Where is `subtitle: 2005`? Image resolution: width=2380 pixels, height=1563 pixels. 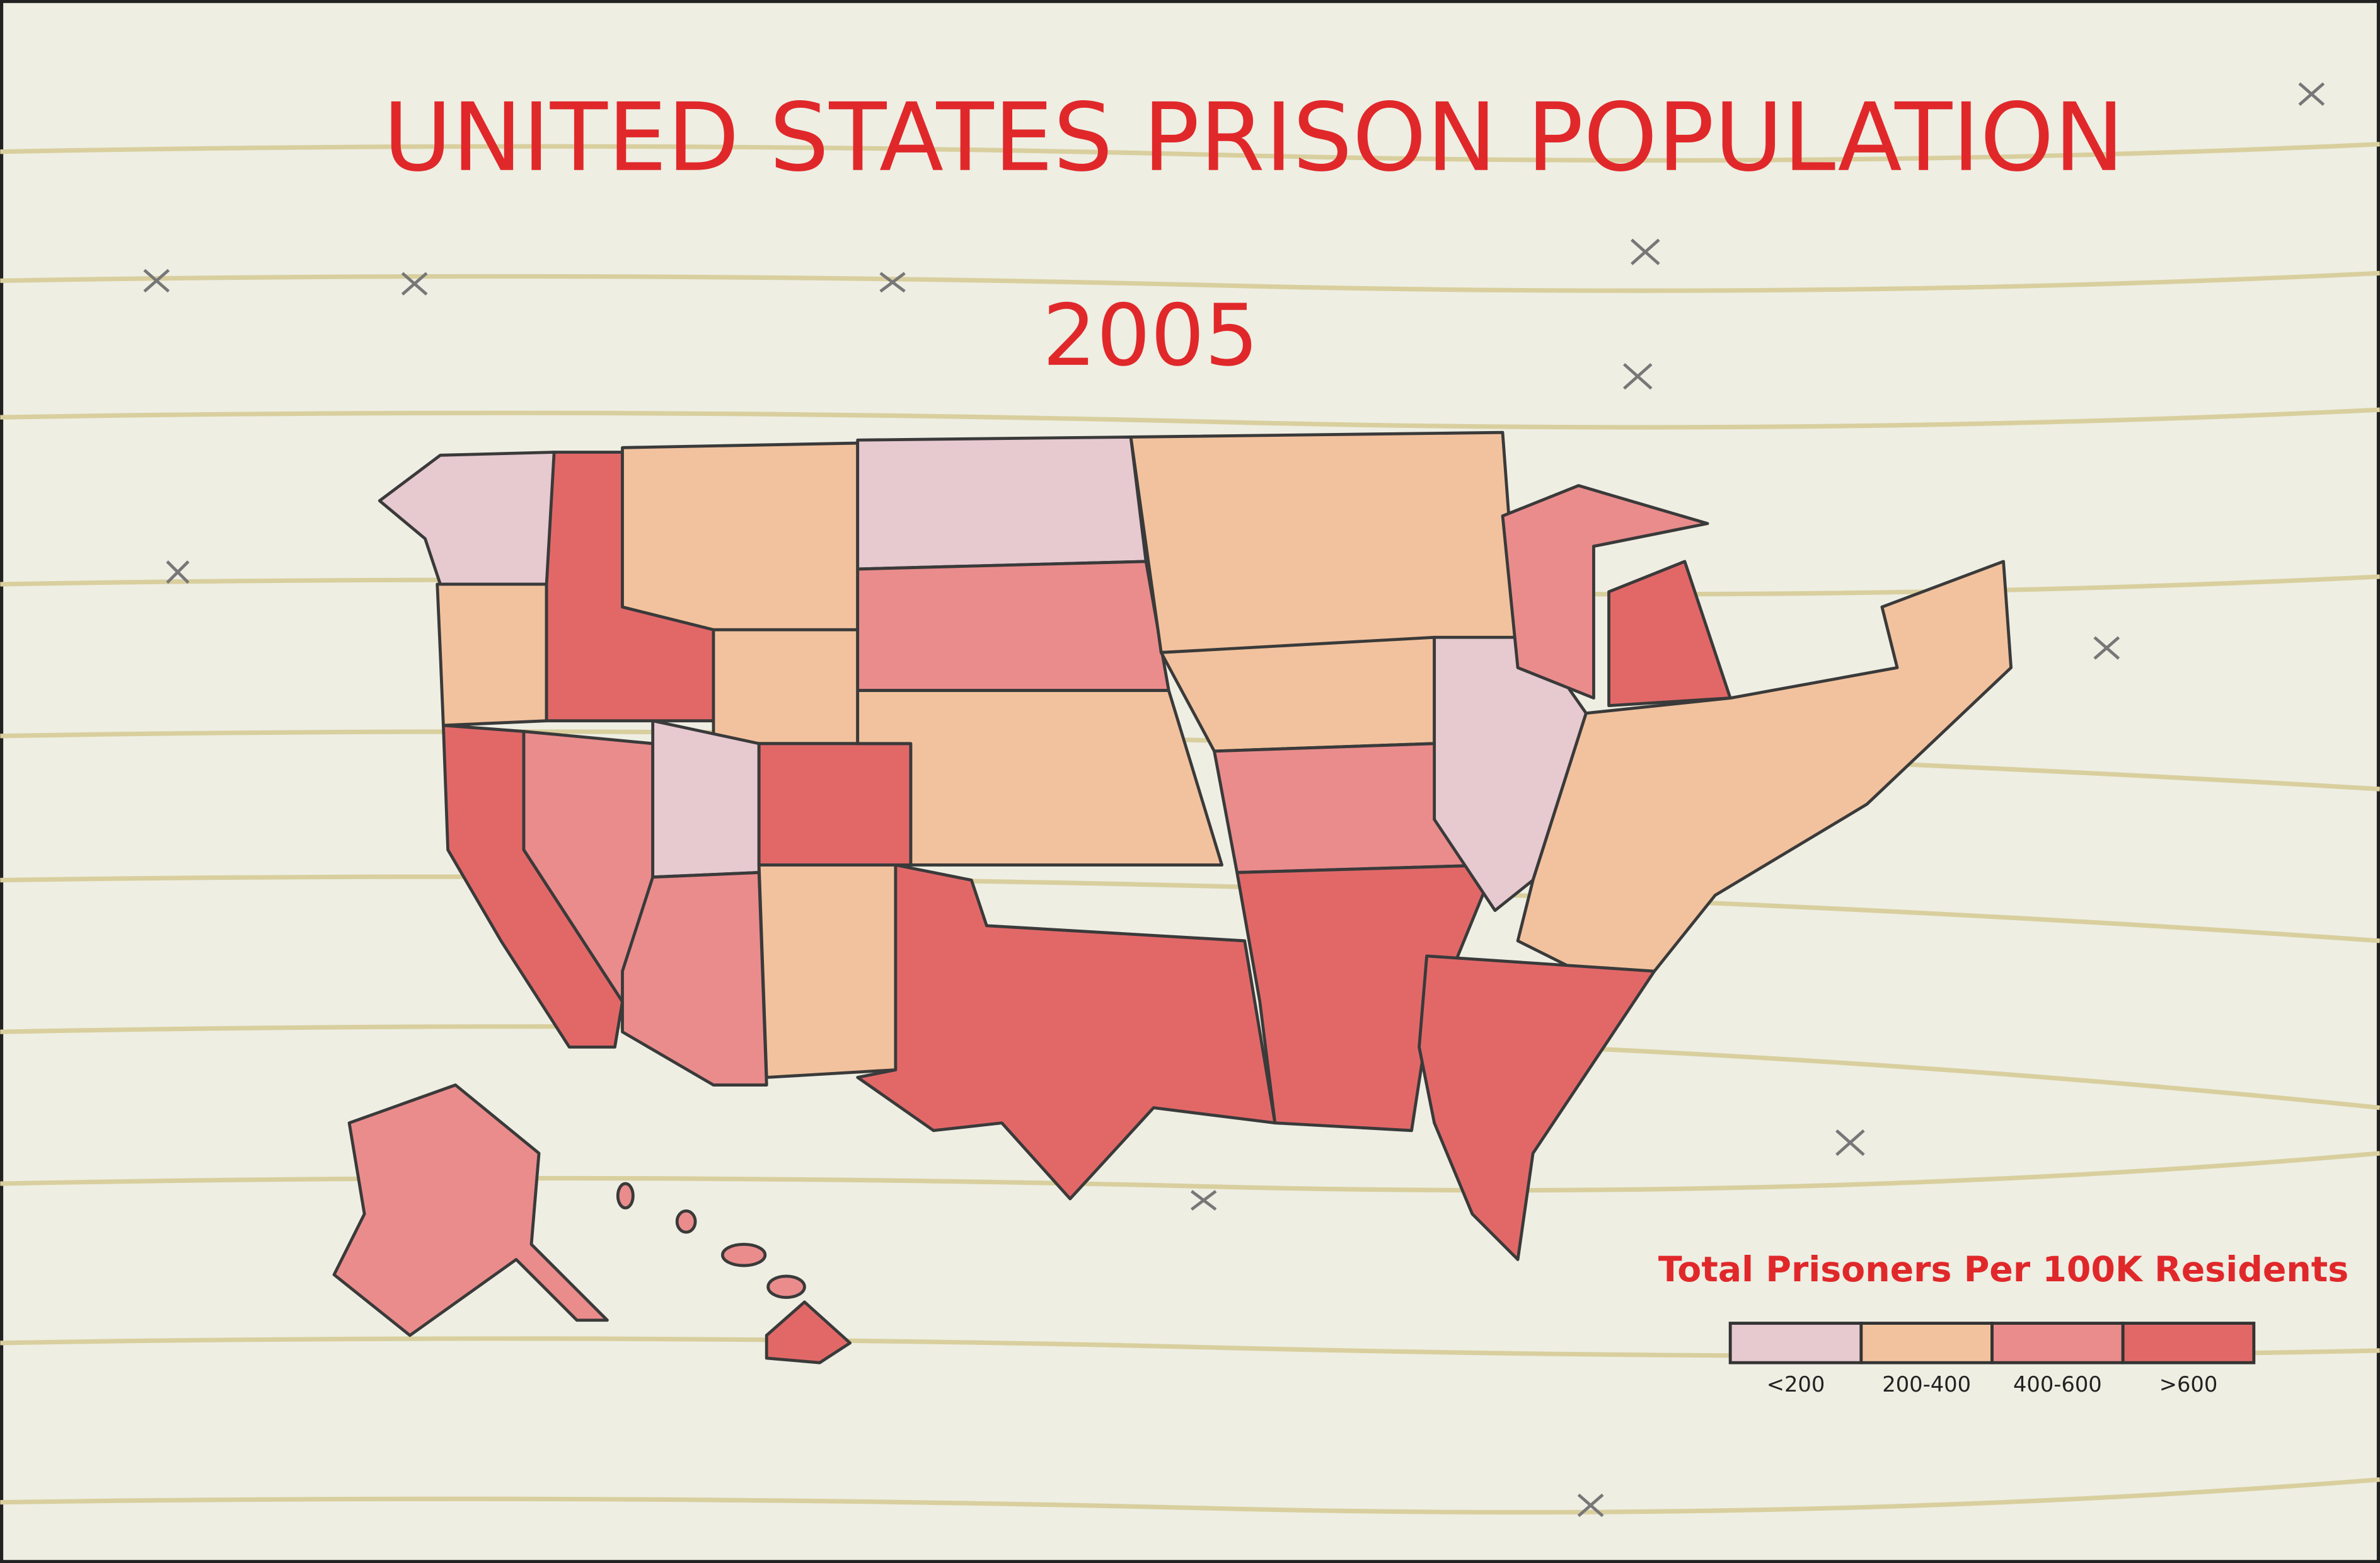 subtitle: 2005 is located at coordinates (1151, 336).